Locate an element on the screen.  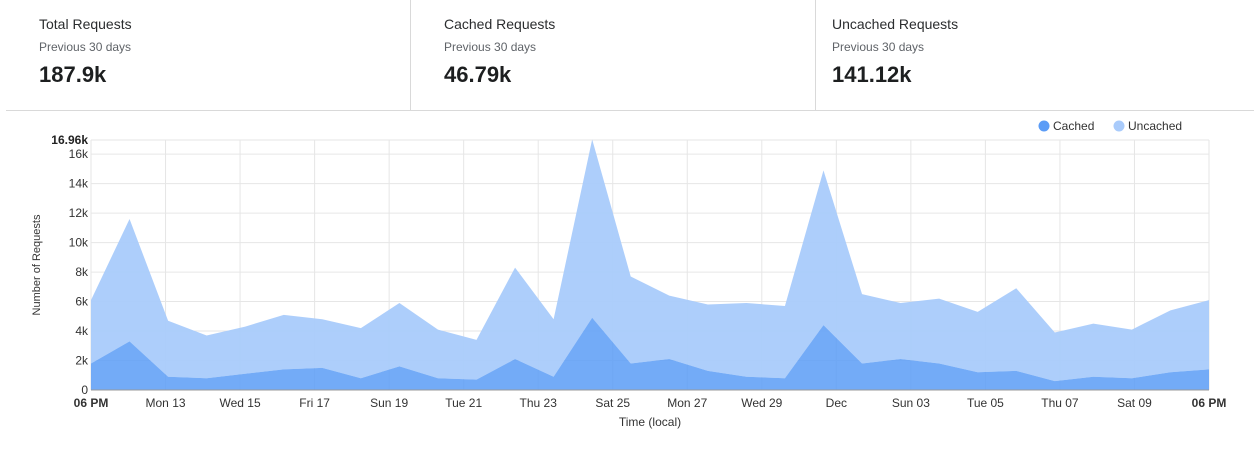
y-tick-label: 12k is located at coordinates (79, 213).